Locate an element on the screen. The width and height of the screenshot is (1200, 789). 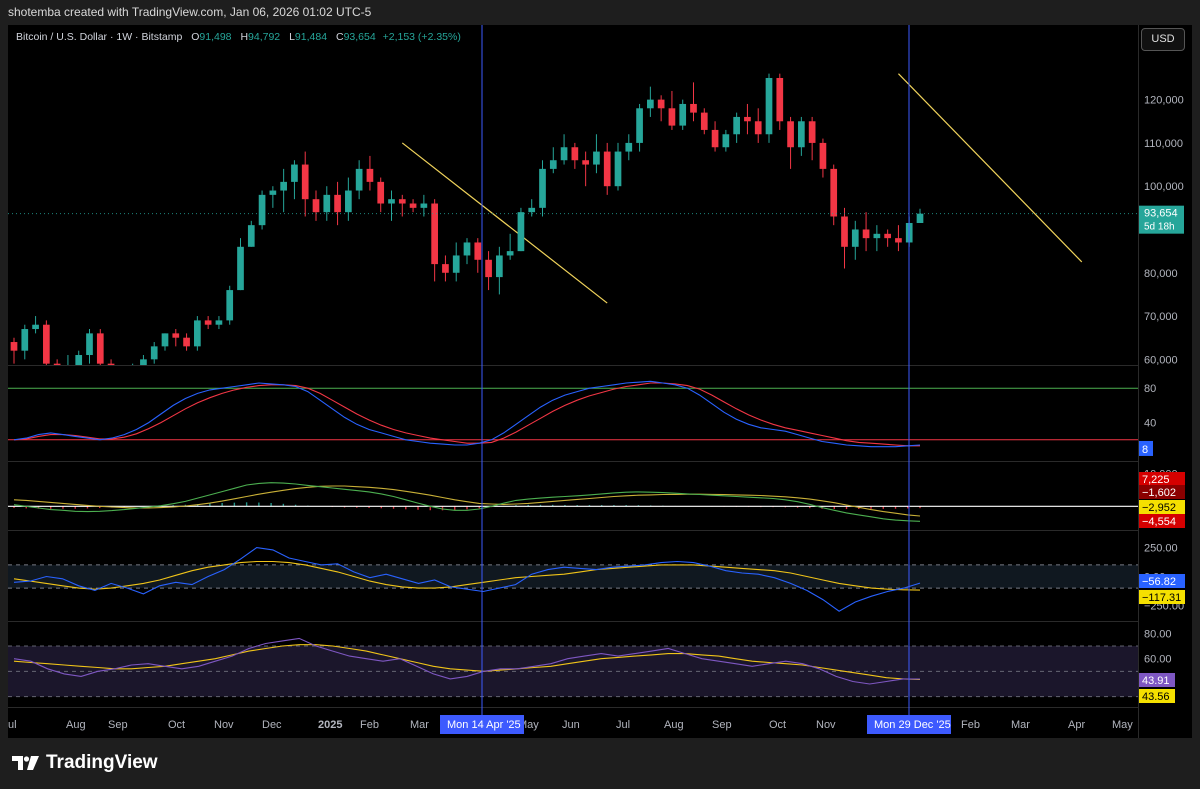
high-value: 94,792 is located at coordinates (264, 37).